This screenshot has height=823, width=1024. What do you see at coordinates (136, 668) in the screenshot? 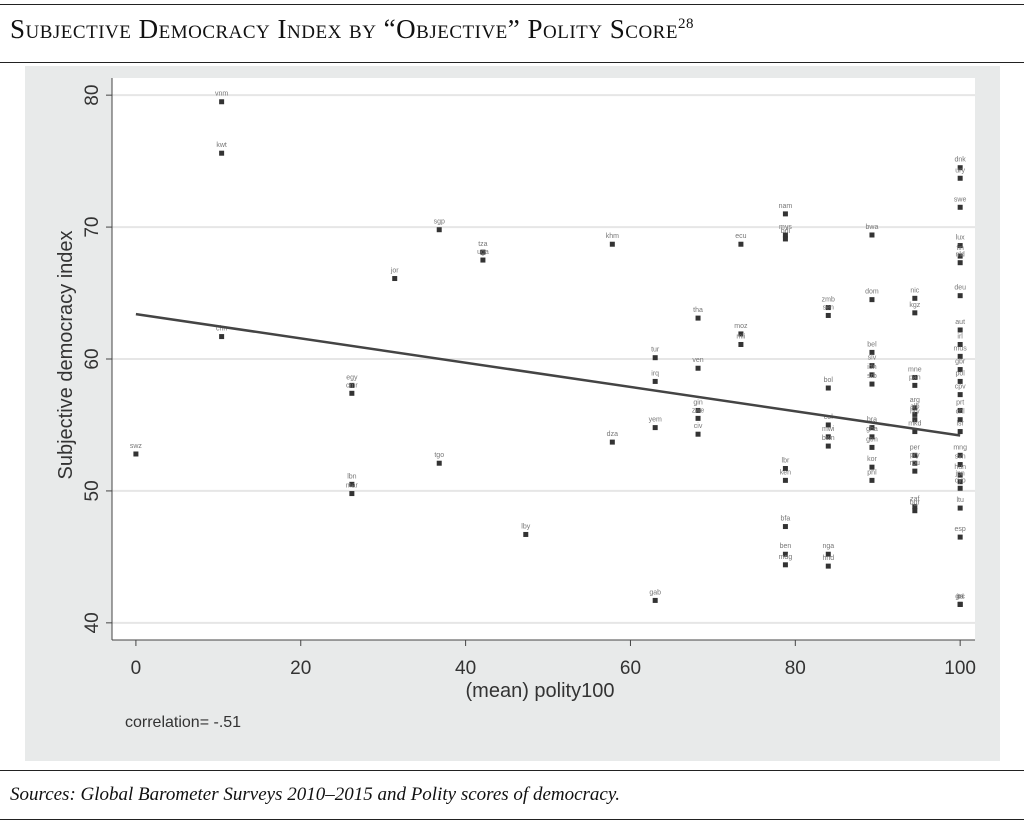
I see `x-tick-label: 0` at bounding box center [136, 668].